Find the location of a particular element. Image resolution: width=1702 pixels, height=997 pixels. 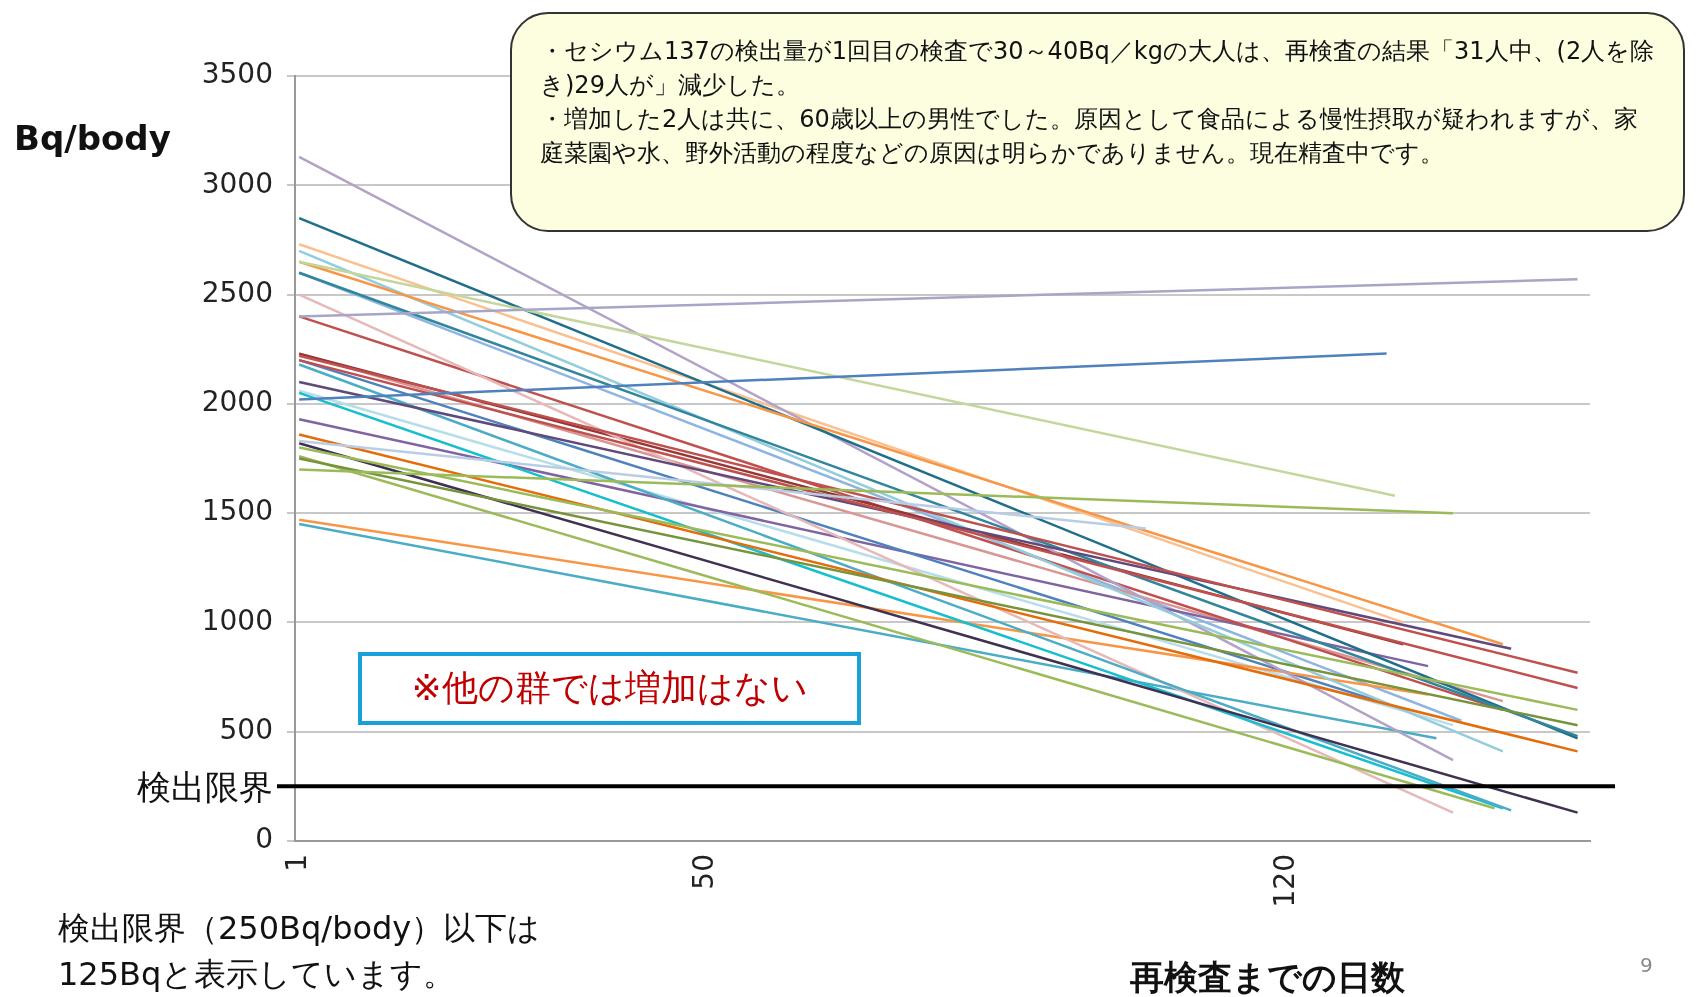

x-tick-label: 50 is located at coordinates (704, 872).